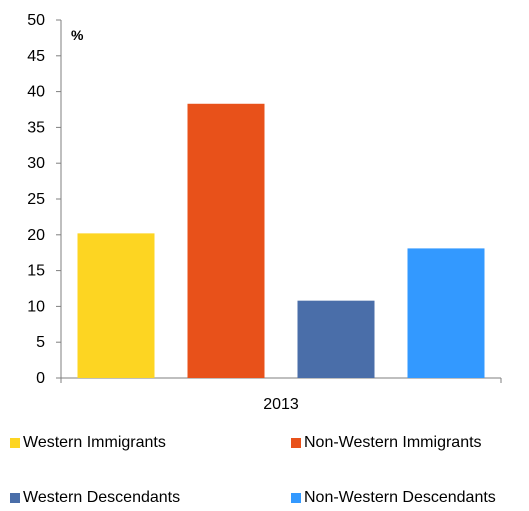  I want to click on y-tick-label: 10, so click(36, 306).